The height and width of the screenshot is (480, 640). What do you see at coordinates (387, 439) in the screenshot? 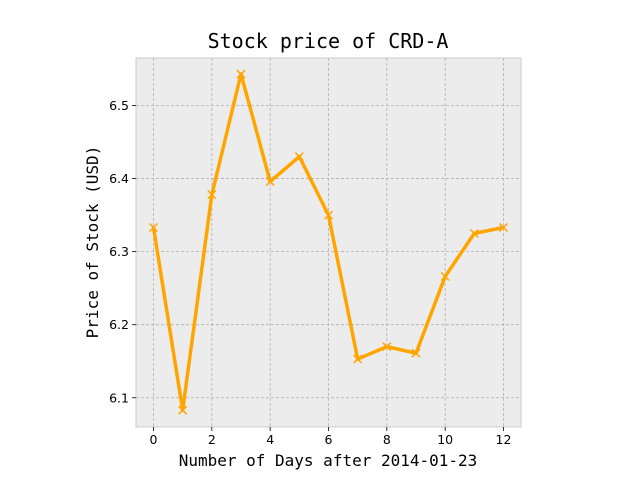
I see `x-tick-label: 8` at bounding box center [387, 439].